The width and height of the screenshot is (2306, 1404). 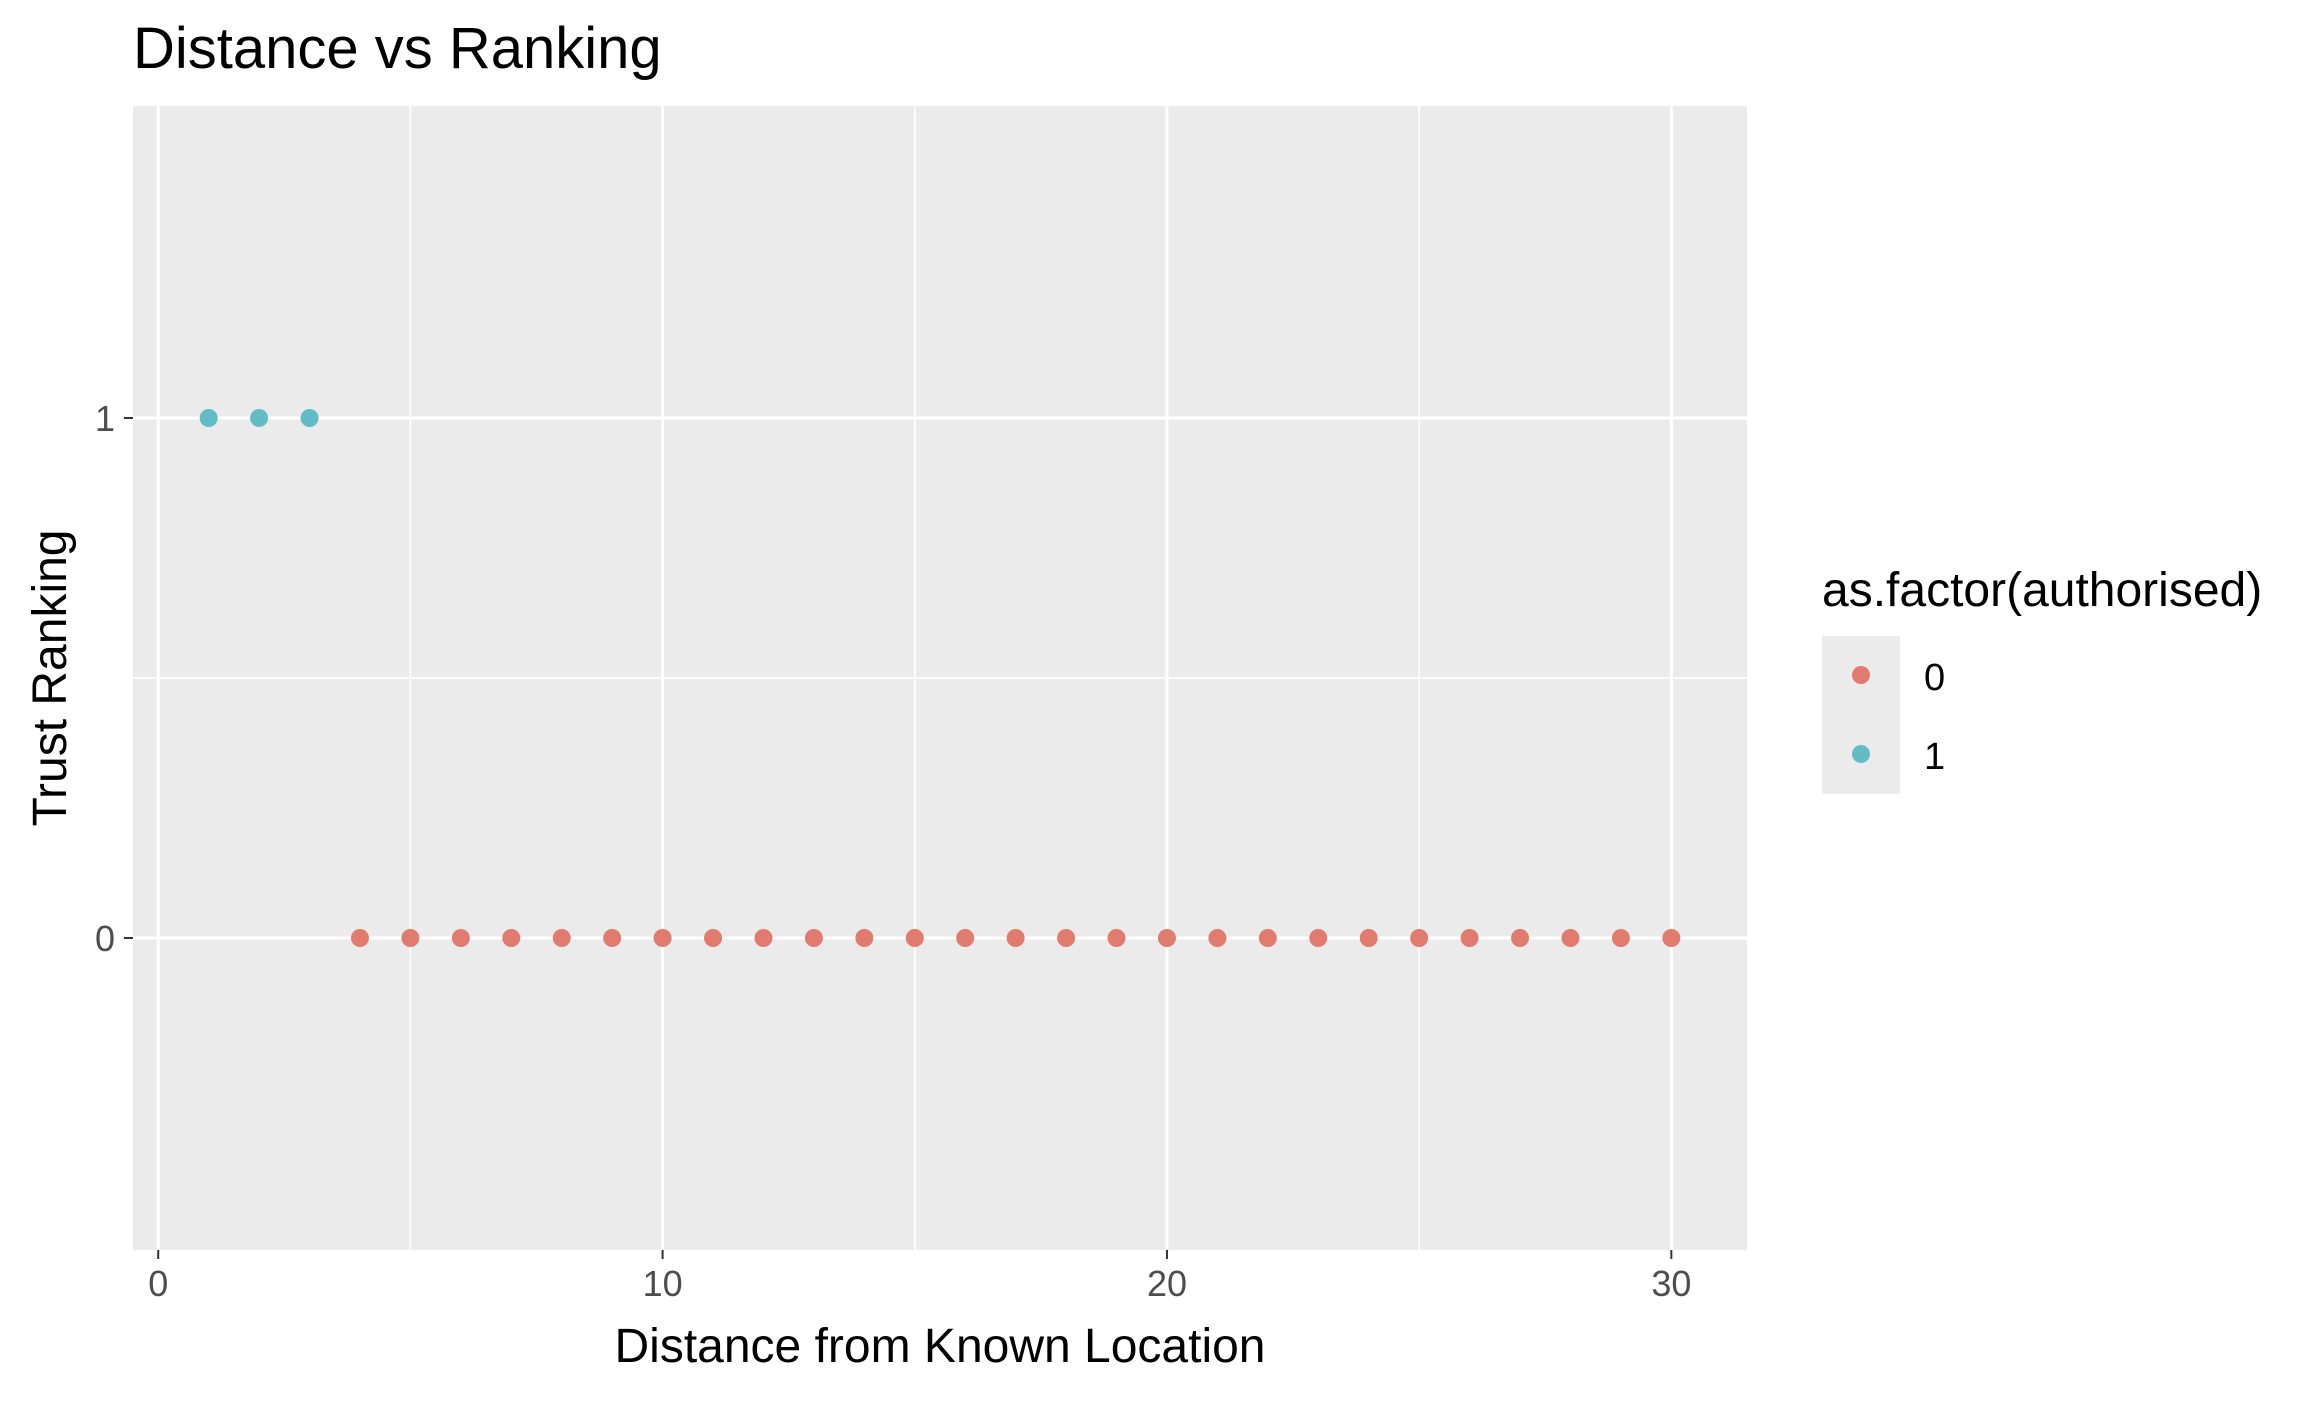 I want to click on x-tick-label: 10, so click(x=663, y=1283).